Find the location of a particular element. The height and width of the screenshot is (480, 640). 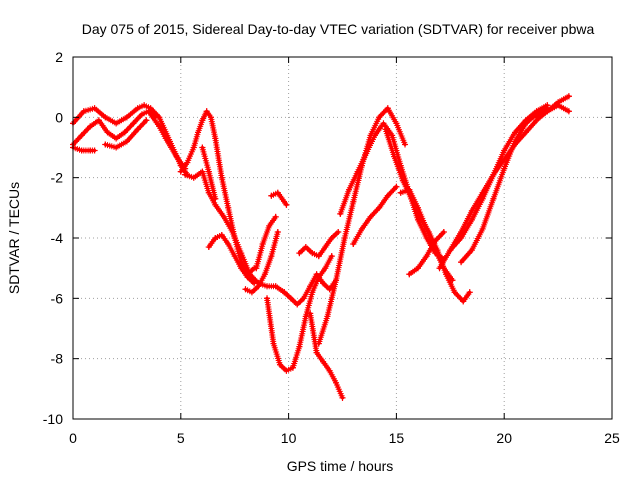

x-tick-label: 5 is located at coordinates (181, 438).